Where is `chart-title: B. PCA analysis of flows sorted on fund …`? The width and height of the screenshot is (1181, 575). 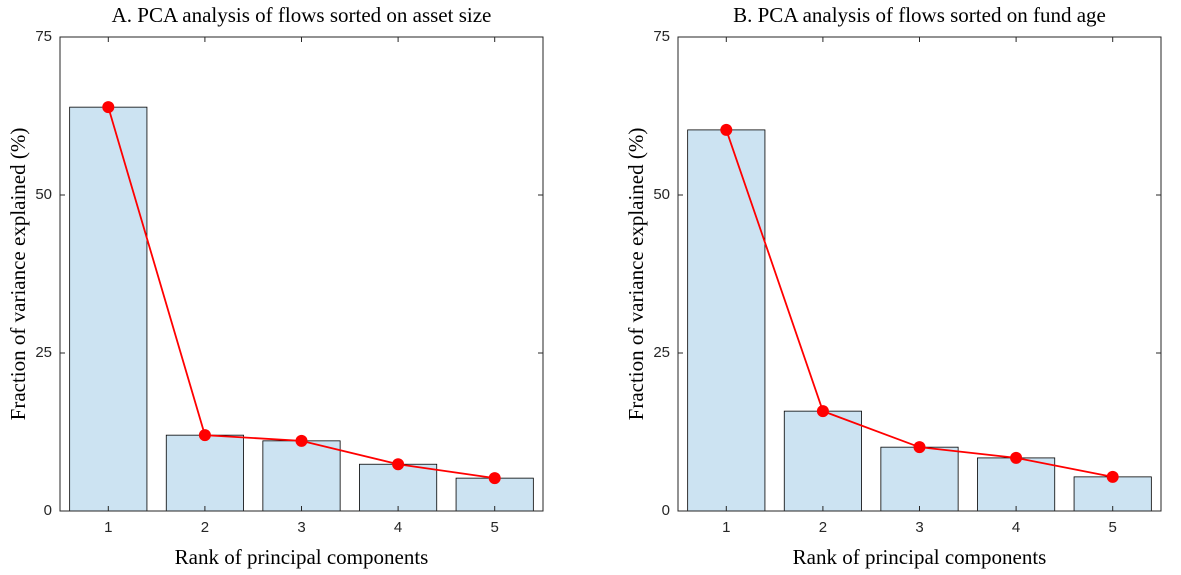
chart-title: B. PCA analysis of flows sorted on fund … is located at coordinates (919, 15).